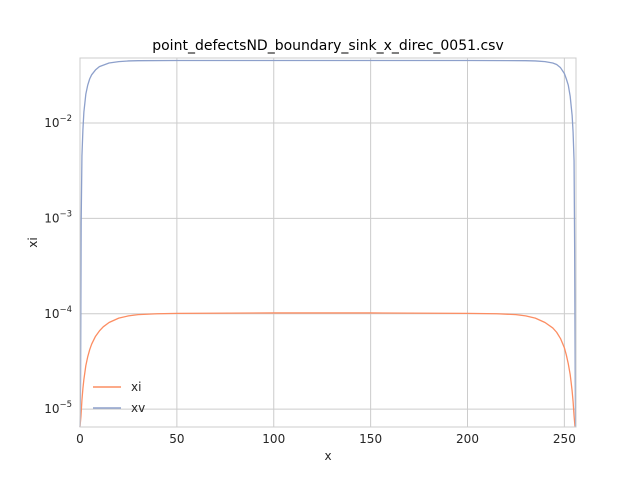 This screenshot has width=640, height=485. Describe the element at coordinates (58, 217) in the screenshot. I see `y-tick-label: 10⁻³` at that location.